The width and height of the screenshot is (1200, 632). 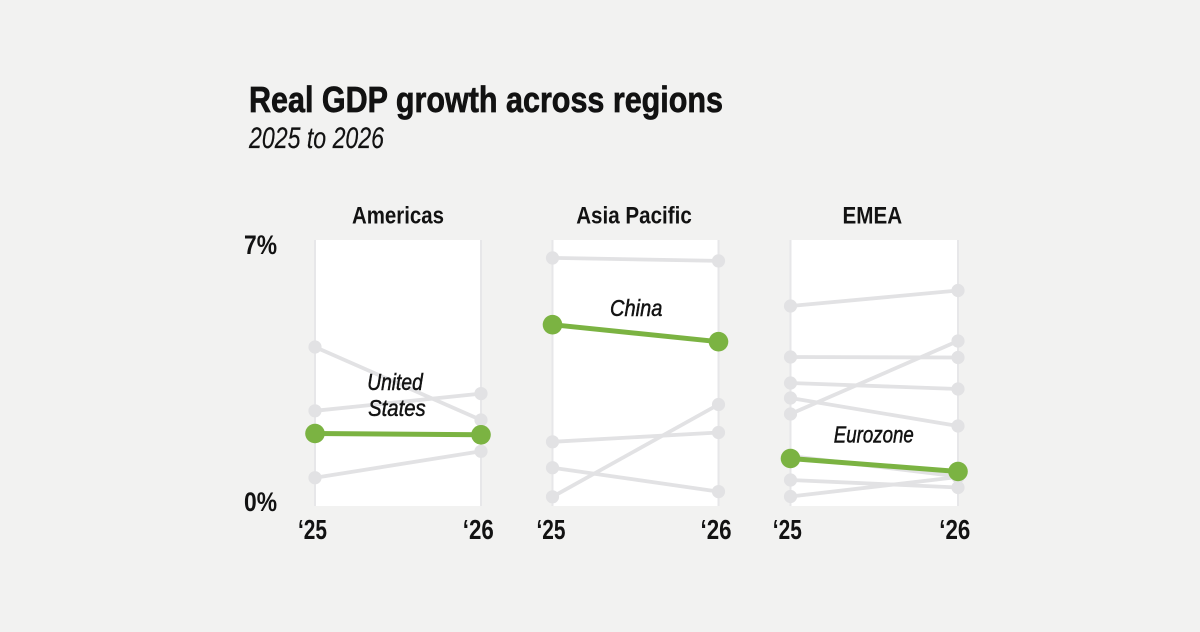 I want to click on svg-text: Real GDP growth across regions, so click(x=486, y=99).